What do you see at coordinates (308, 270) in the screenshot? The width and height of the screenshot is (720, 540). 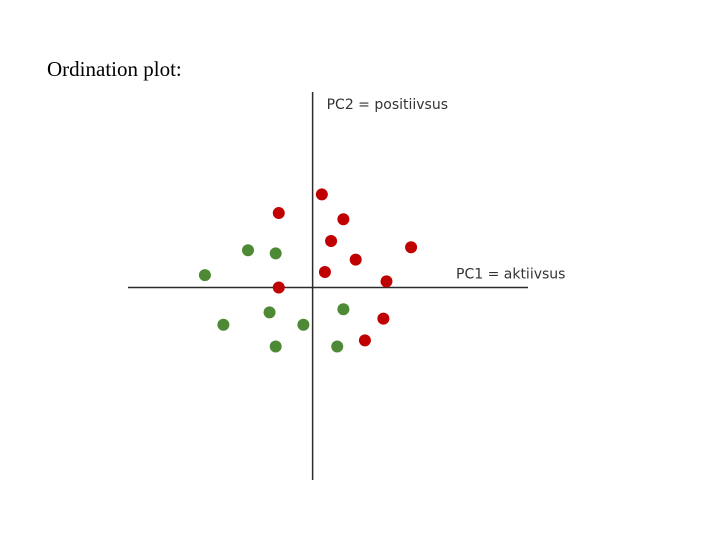 I see `scatter-points` at bounding box center [308, 270].